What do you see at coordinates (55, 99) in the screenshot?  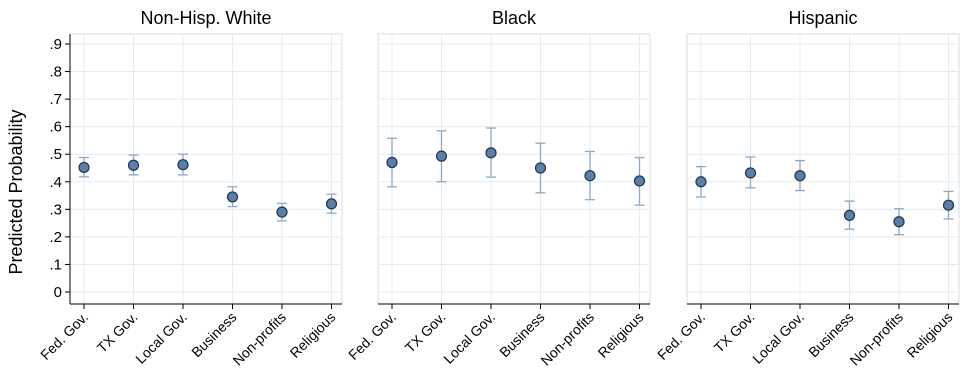 I see `y-tick-label: .7` at bounding box center [55, 99].